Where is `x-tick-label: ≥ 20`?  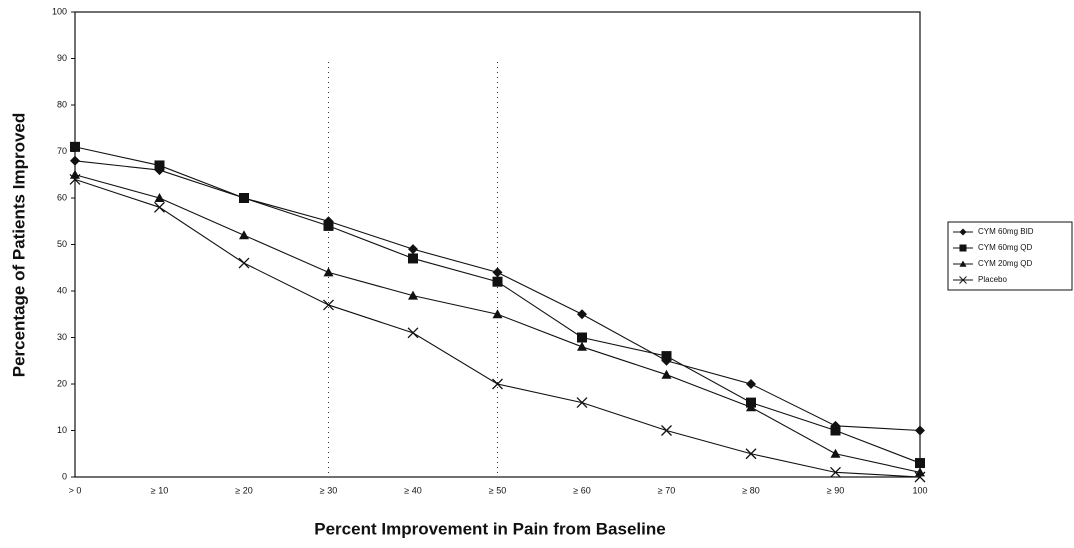 x-tick-label: ≥ 20 is located at coordinates (243, 490).